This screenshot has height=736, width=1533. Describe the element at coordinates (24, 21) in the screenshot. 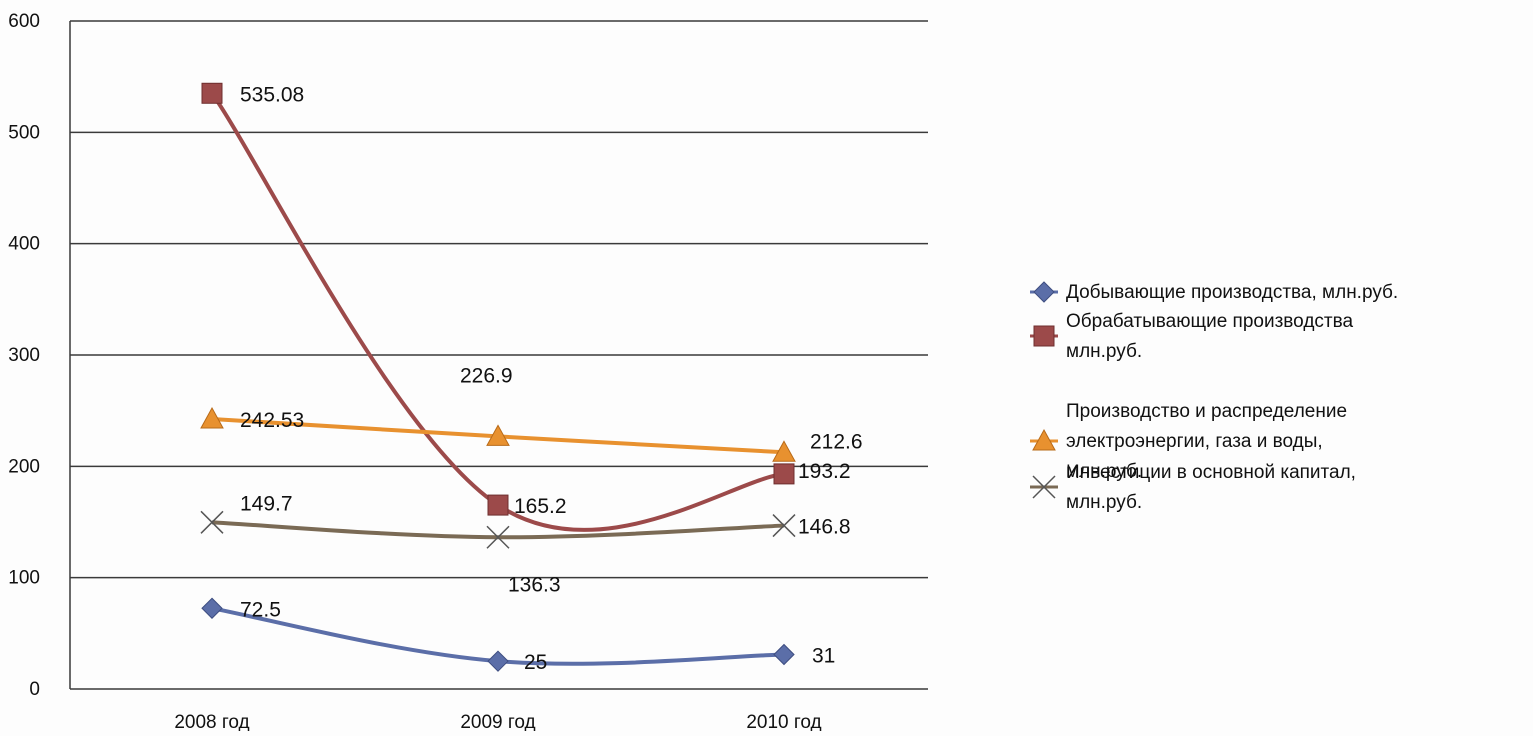

I see `y-tick-label-600: 600` at that location.